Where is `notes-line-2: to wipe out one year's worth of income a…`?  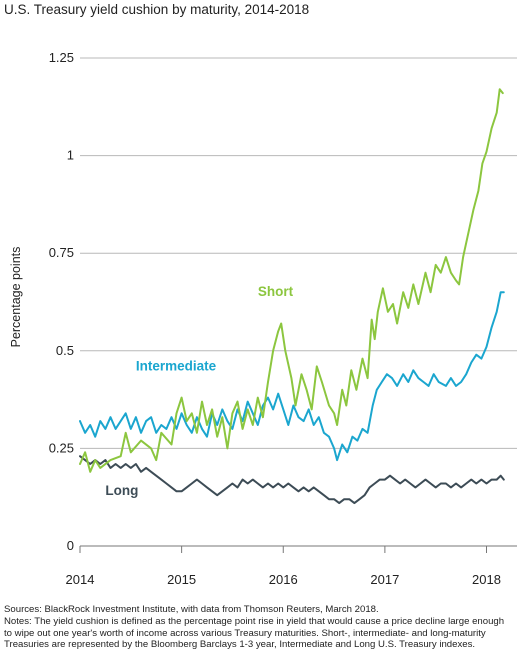
notes-line-2: to wipe out one year's worth of income a… is located at coordinates (245, 633).